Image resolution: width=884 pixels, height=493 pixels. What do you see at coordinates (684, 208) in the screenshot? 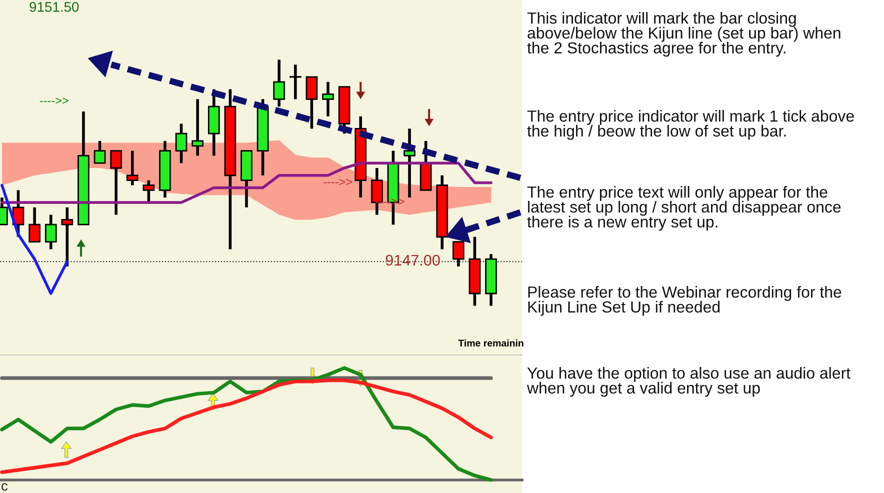
I see `text: The entry price text will only appear for the latest set up long / short and disappear once there is a new entry set up.` at bounding box center [684, 208].